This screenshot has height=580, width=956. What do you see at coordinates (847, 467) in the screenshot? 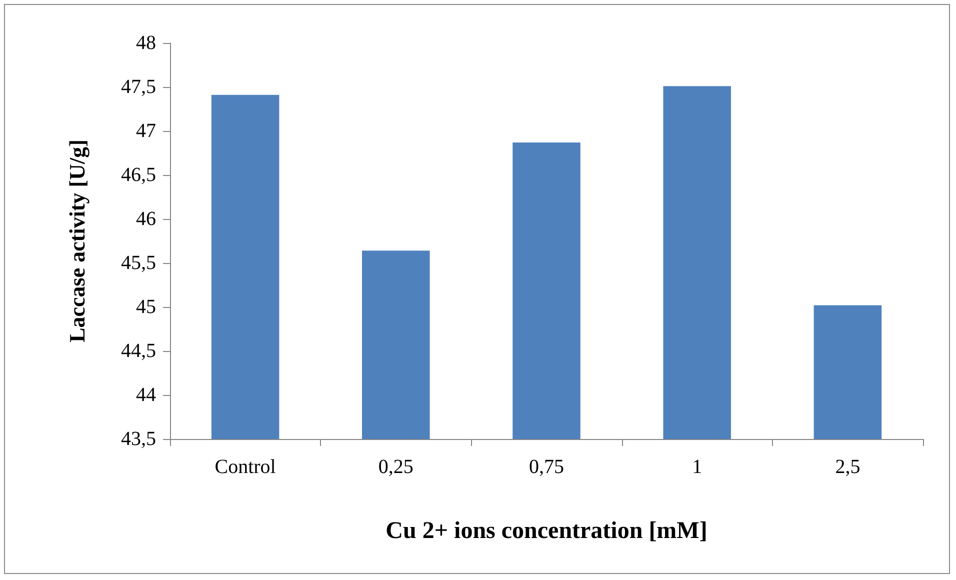
I see `x-tick-label: 2,5` at bounding box center [847, 467].